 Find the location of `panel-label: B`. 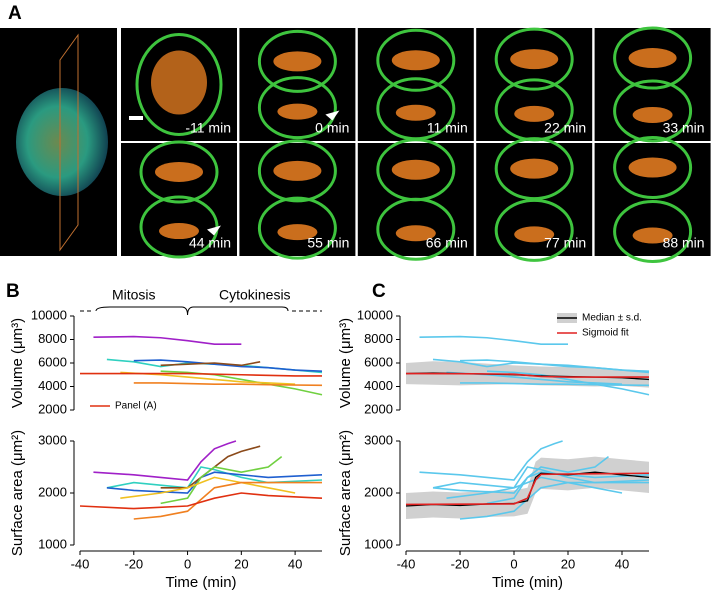

panel-label: B is located at coordinates (13, 291).